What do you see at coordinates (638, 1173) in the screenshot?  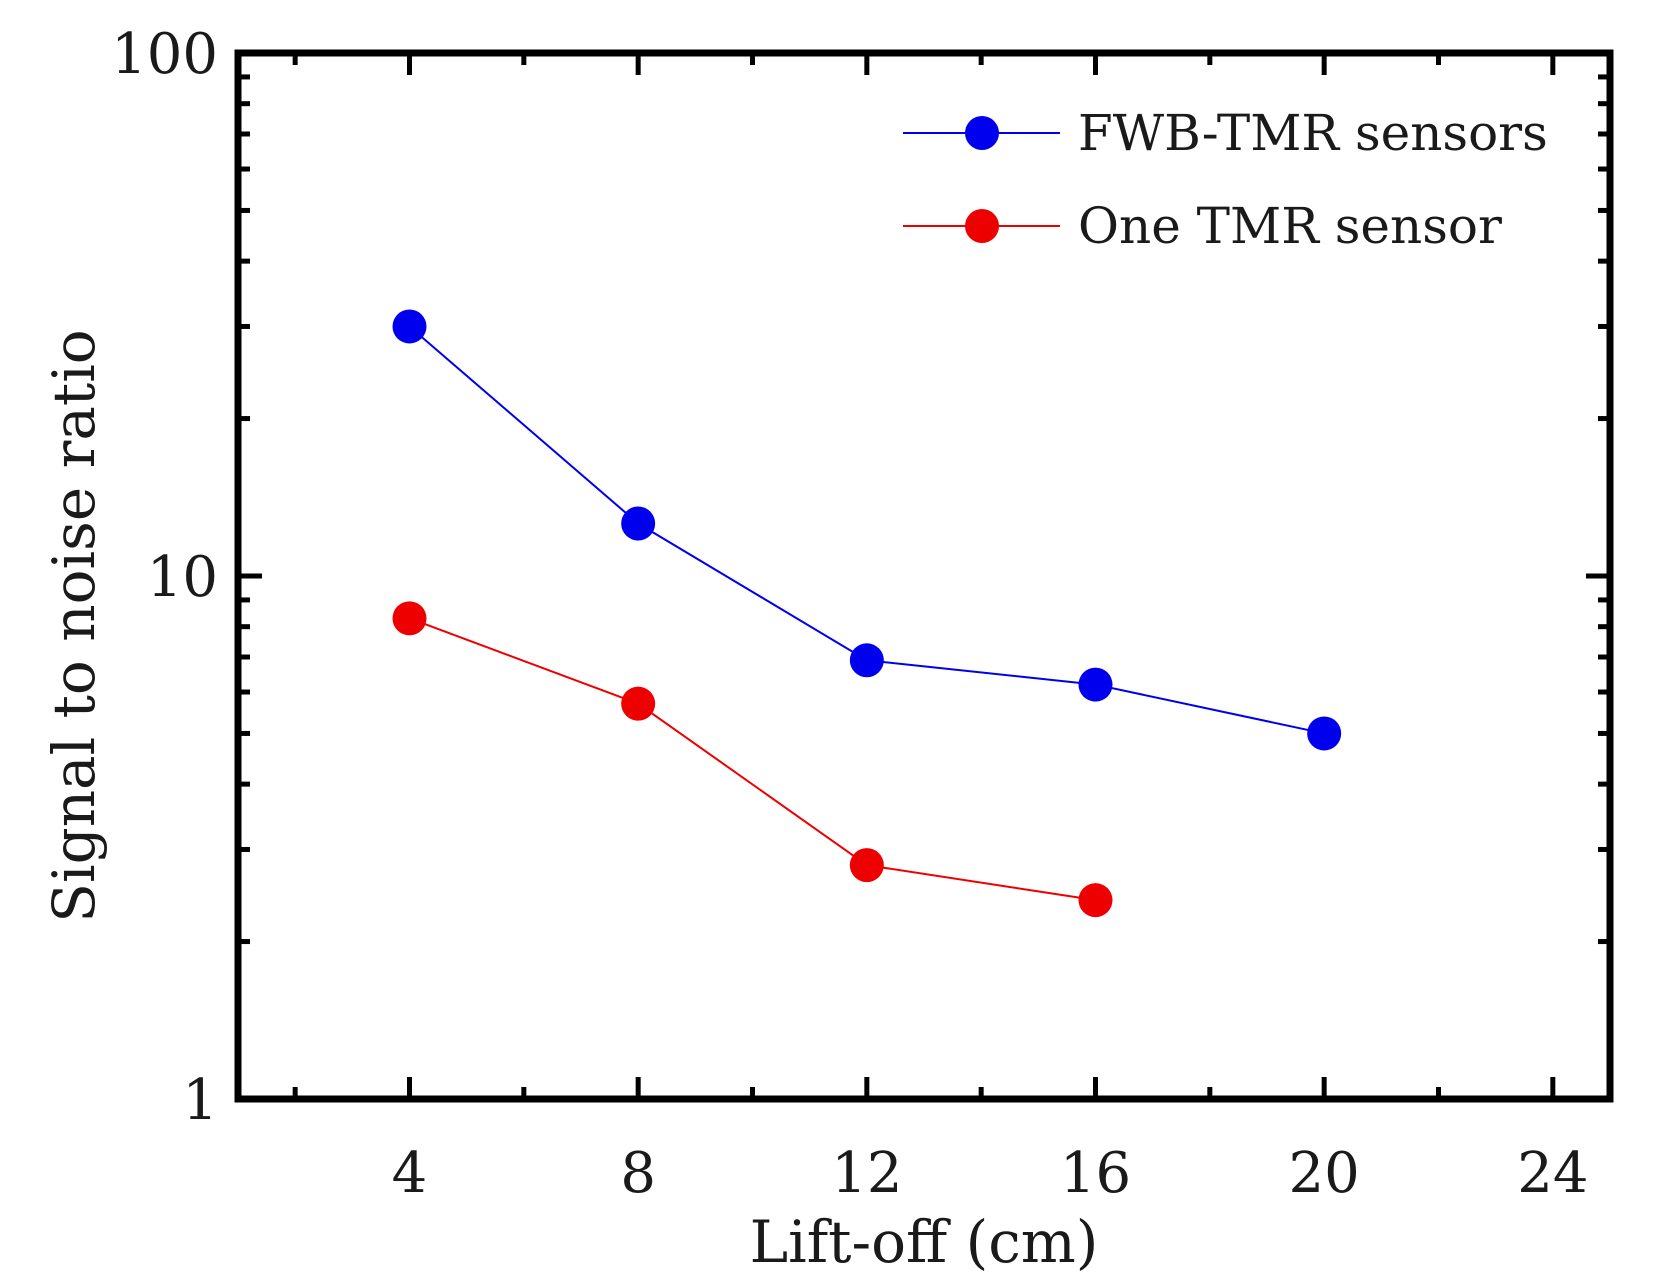 I see `x-tick-label: 8` at bounding box center [638, 1173].